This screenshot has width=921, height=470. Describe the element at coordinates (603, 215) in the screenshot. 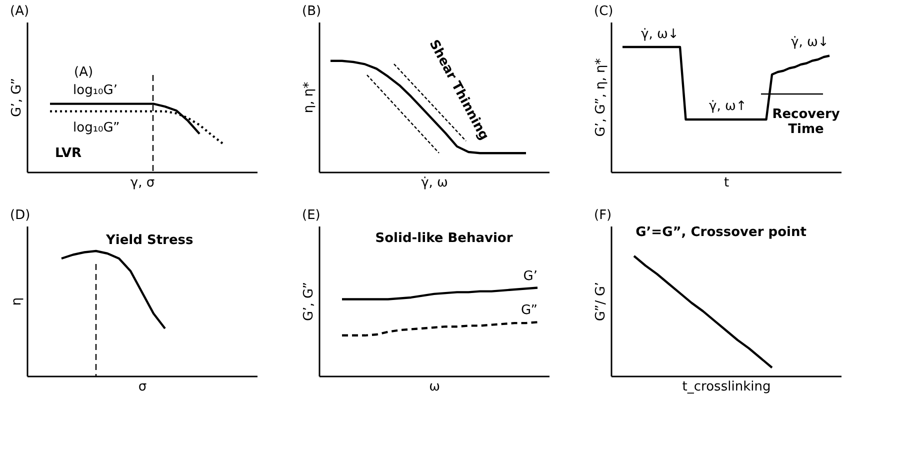

I see `chart-title: (F)` at that location.